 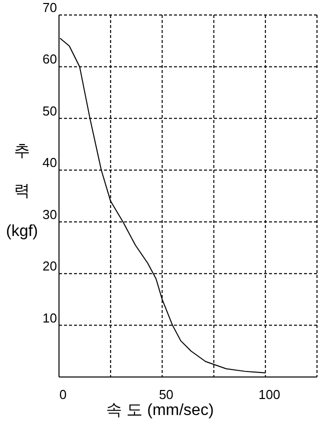 I want to click on y-tick-label: 70, so click(x=49, y=7).